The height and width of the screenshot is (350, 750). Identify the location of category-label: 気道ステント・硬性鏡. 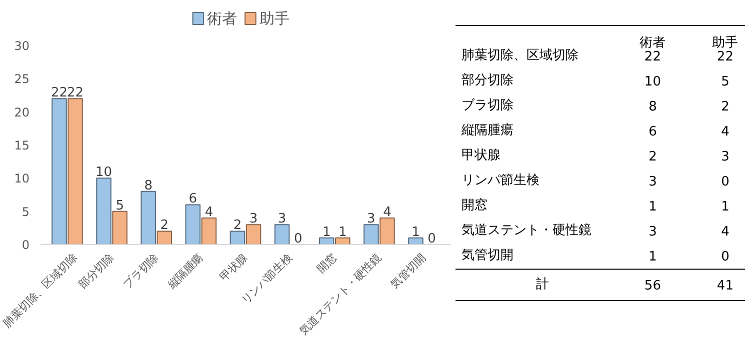
(526, 230).